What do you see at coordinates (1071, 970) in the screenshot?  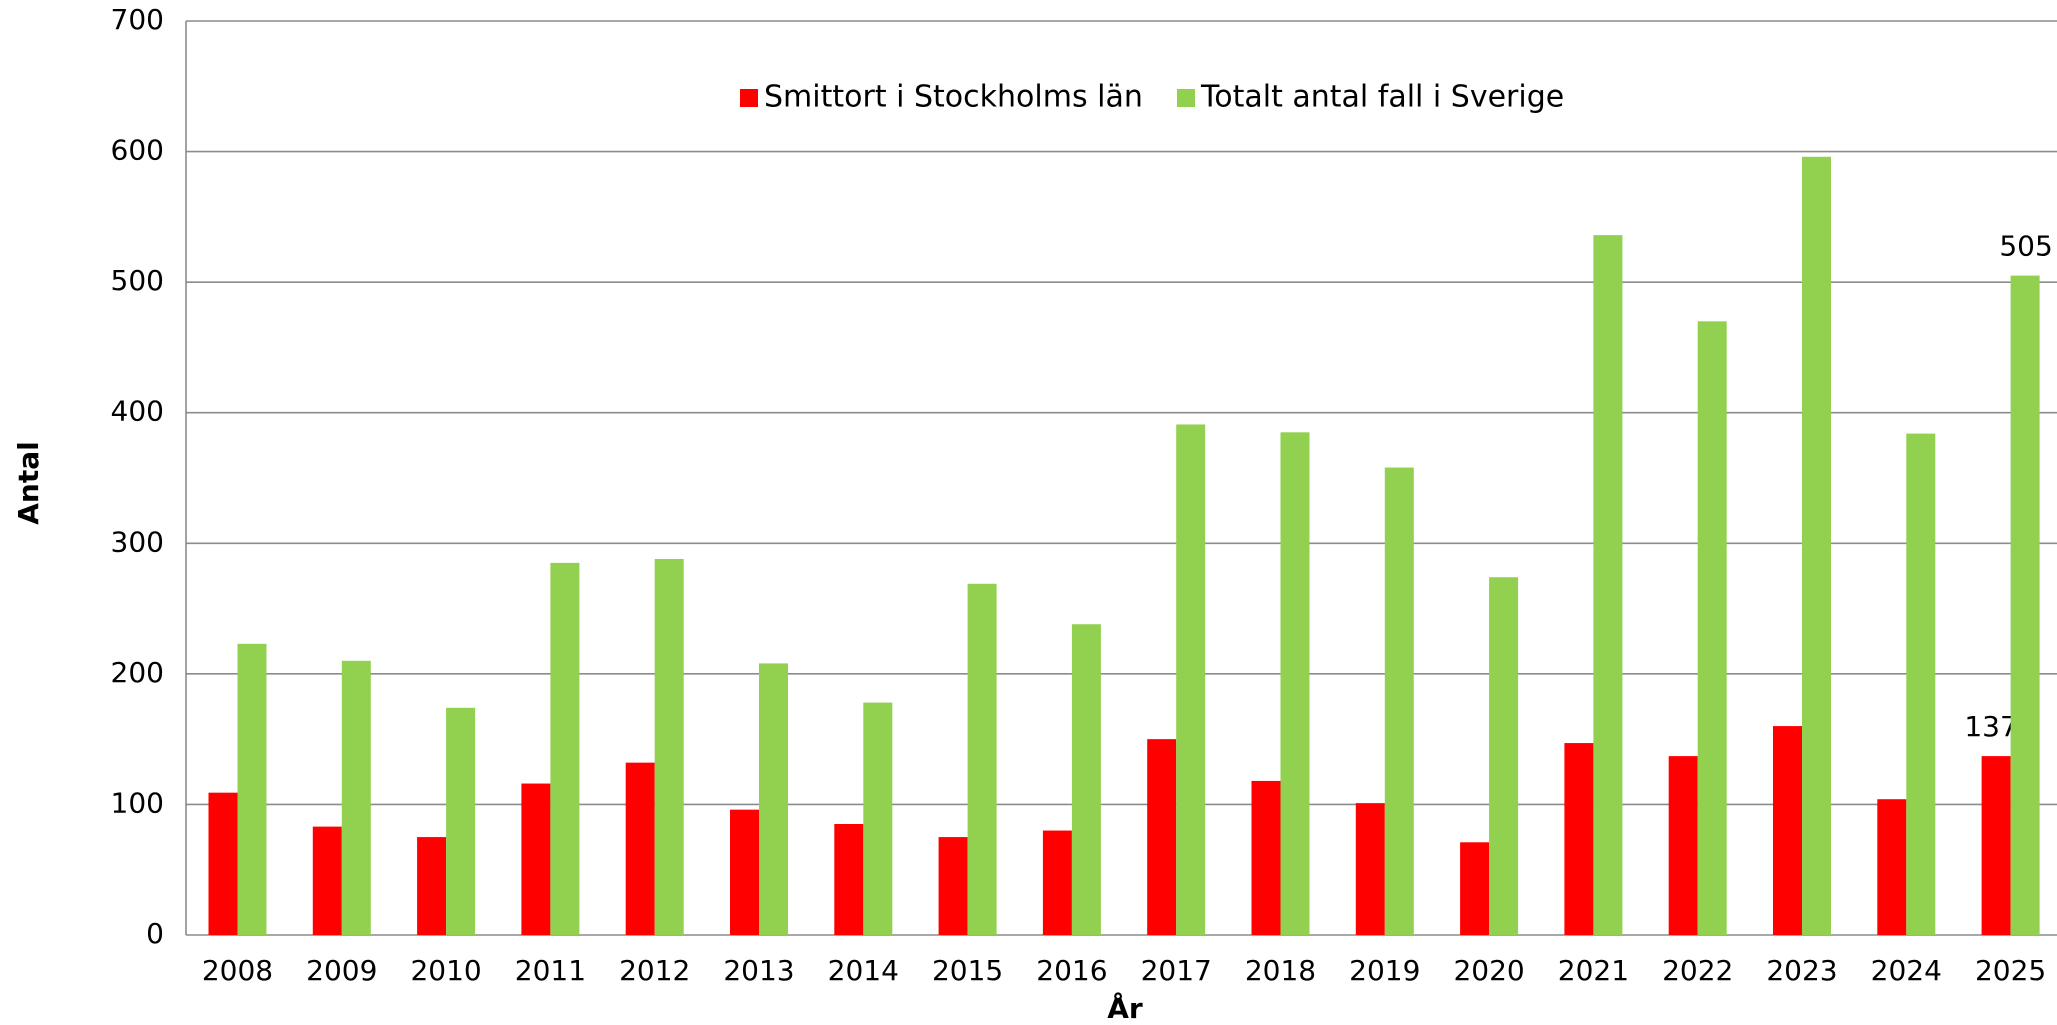 I see `x-tick-label: 2016` at bounding box center [1071, 970].